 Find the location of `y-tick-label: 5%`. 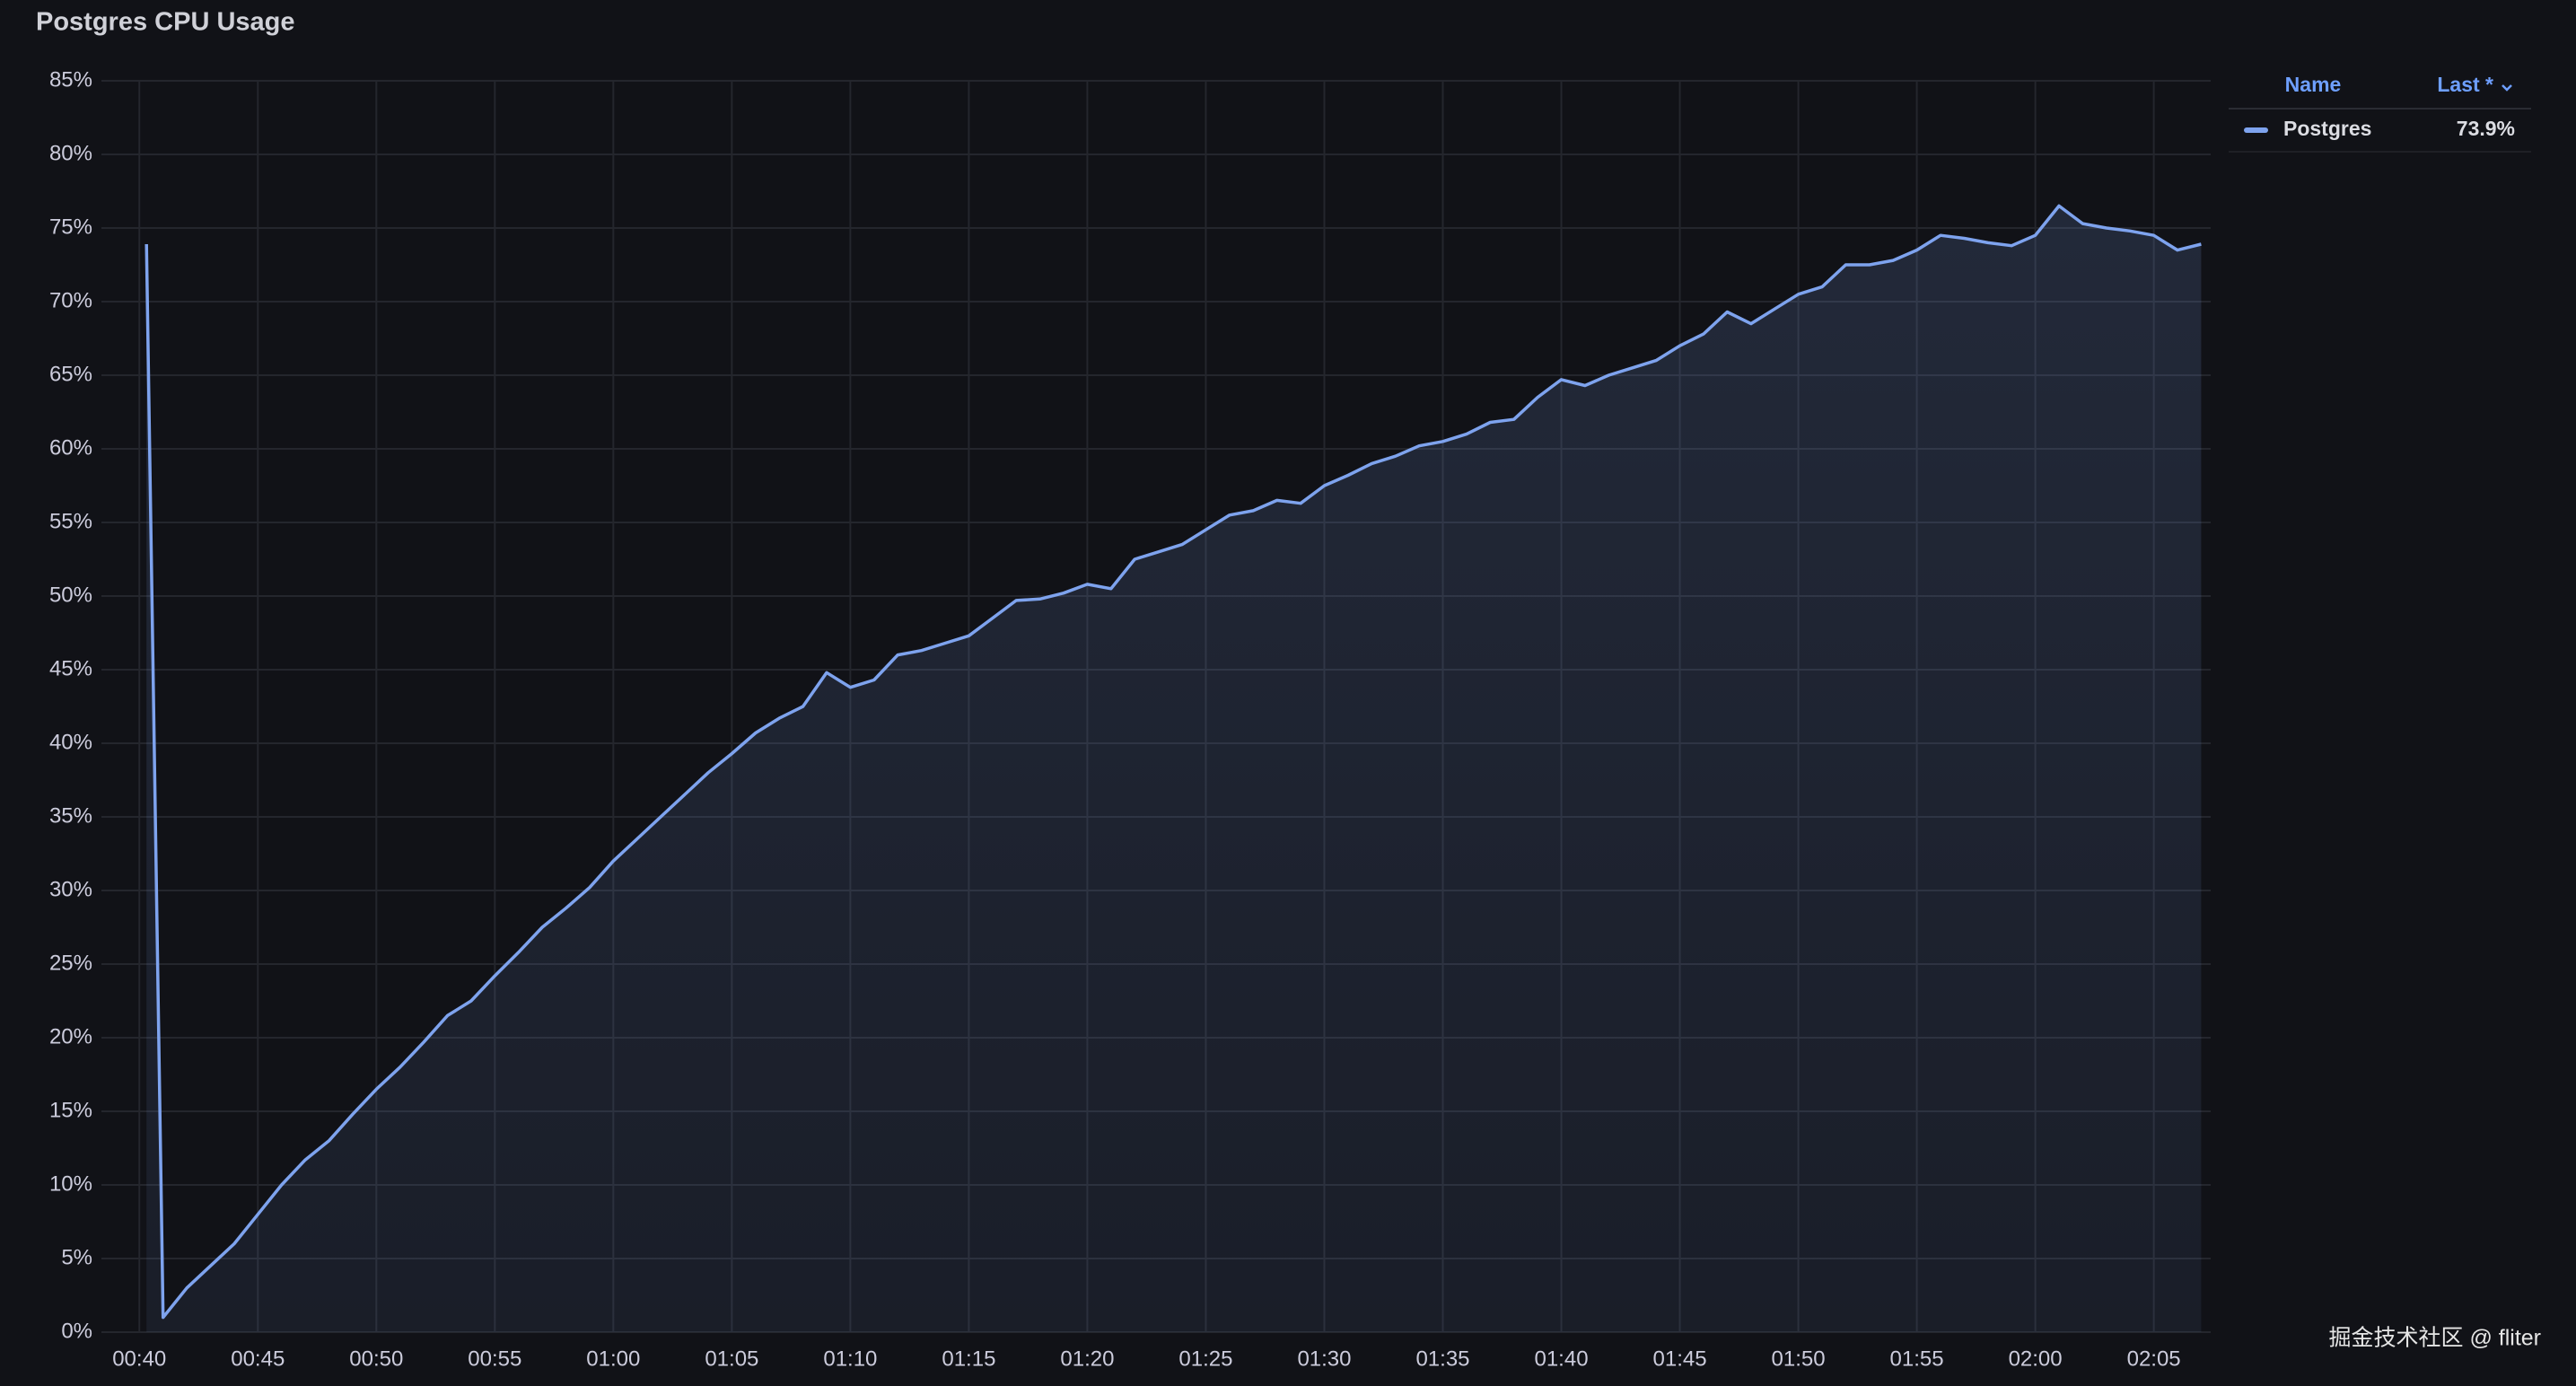

y-tick-label: 5% is located at coordinates (76, 1257).